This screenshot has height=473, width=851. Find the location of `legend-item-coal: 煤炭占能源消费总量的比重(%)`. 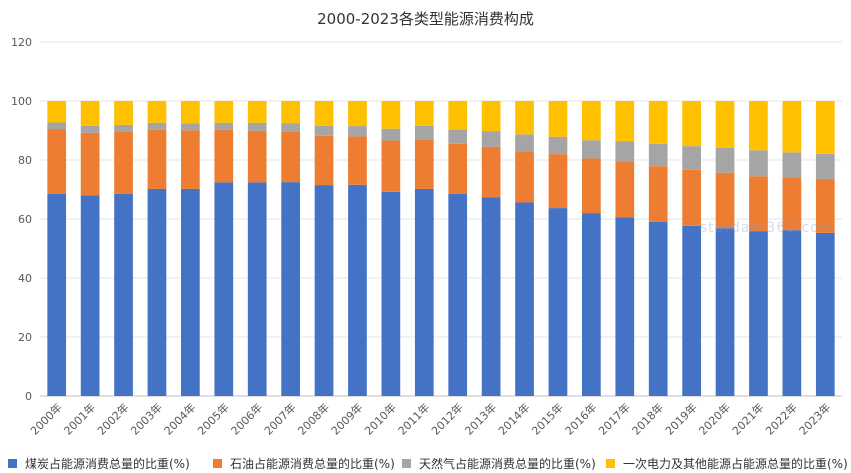

legend-item-coal: 煤炭占能源消费总量的比重(%) is located at coordinates (99, 463).